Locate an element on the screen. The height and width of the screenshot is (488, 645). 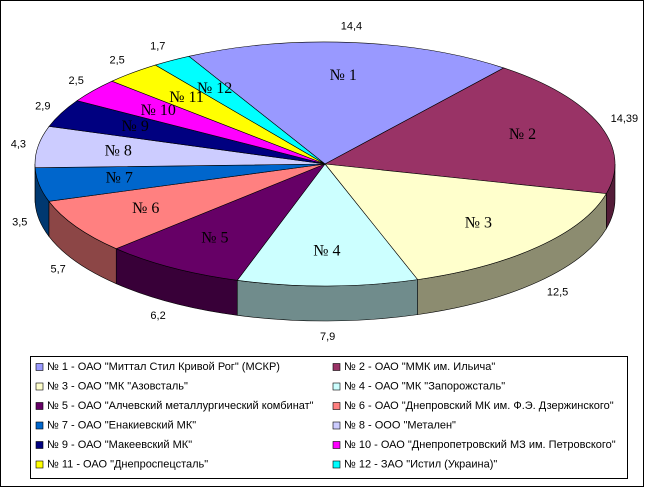
slice-label: № 5 is located at coordinates (214, 237).